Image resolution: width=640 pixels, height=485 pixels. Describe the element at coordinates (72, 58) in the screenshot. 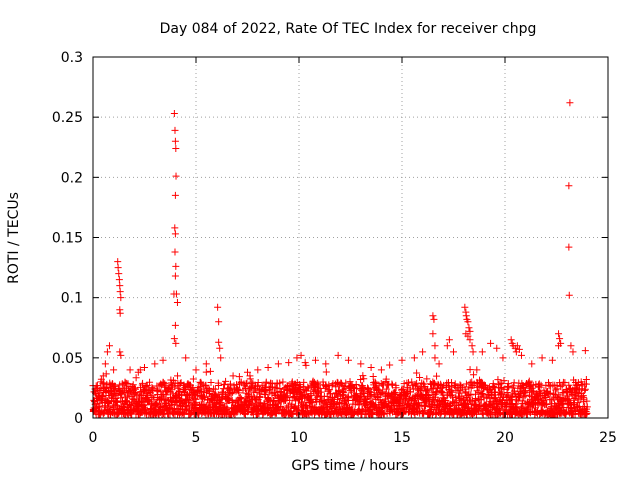

I see `y-tick-label: 0.3` at that location.